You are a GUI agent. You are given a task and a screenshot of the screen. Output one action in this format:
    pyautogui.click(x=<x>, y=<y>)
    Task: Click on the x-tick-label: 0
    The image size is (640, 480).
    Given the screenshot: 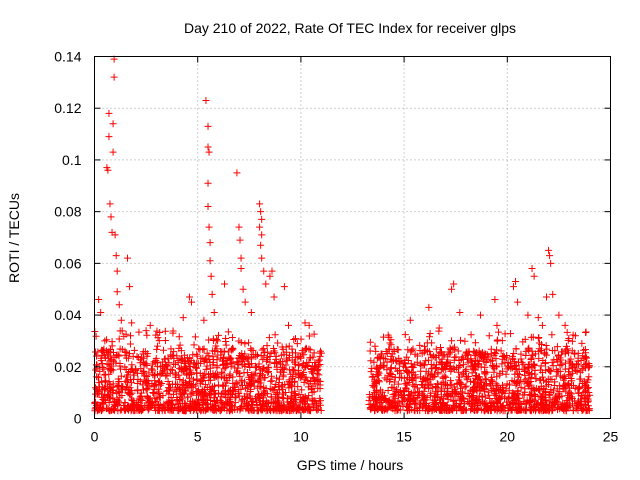 What is the action you would take?
    pyautogui.click(x=95, y=437)
    